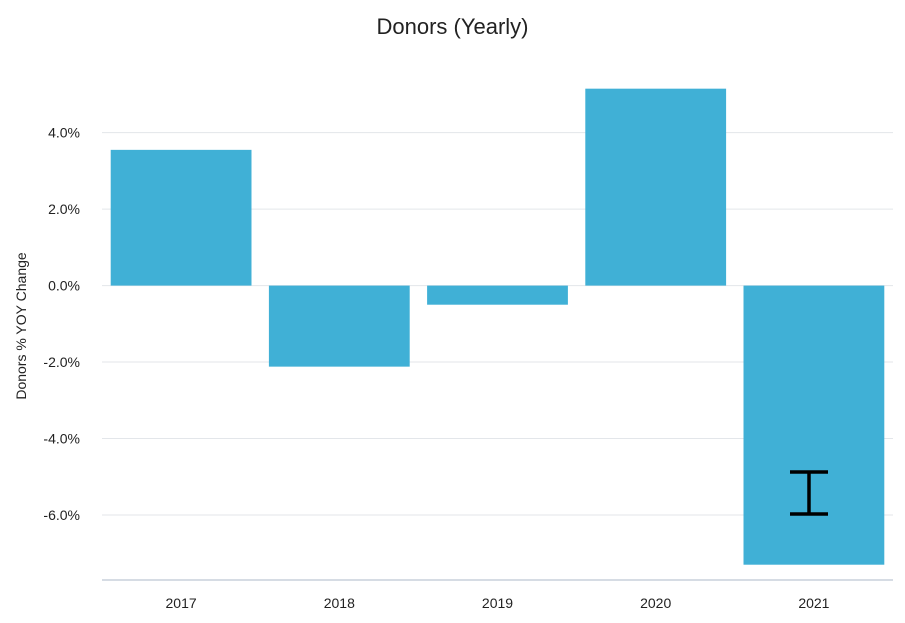  I want to click on y-tick-label: 4.0%, so click(64, 133).